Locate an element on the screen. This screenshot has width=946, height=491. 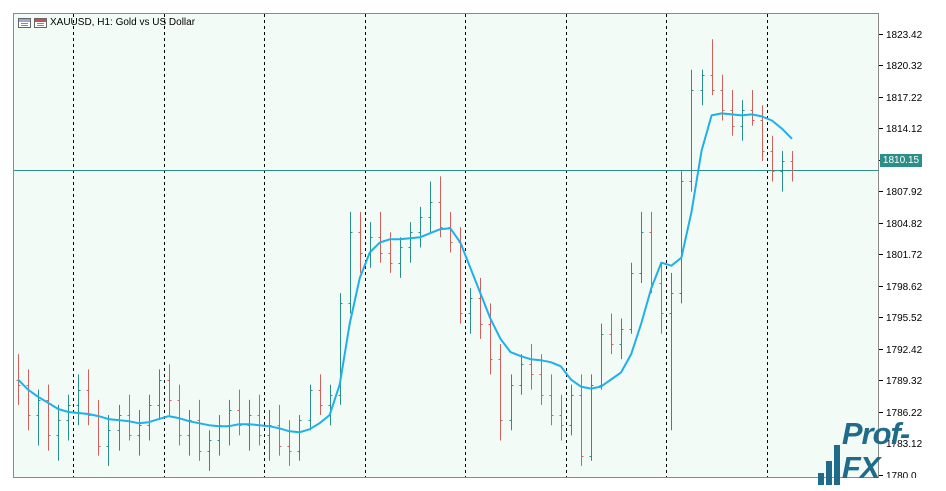
window-icon-alt is located at coordinates (40, 22).